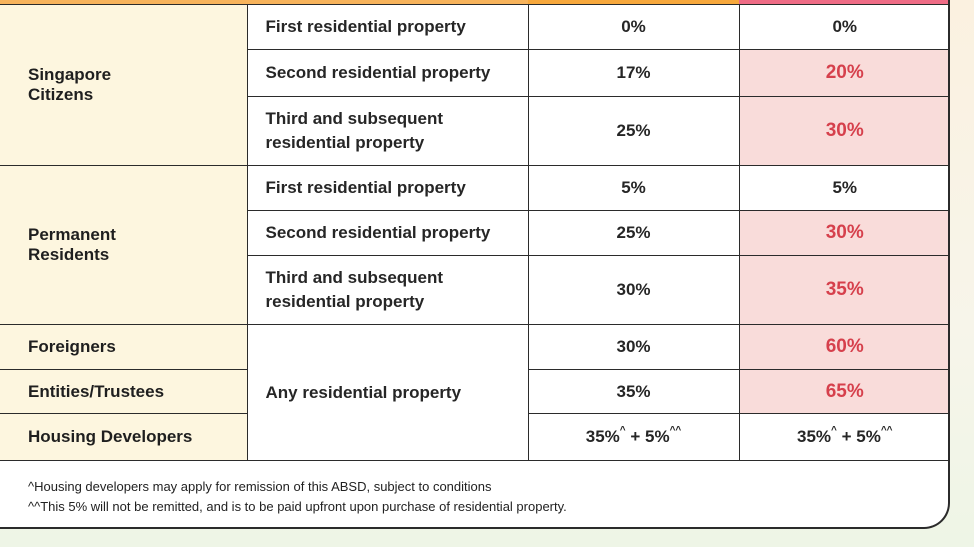 Image resolution: width=974 pixels, height=547 pixels. Describe the element at coordinates (633, 2) in the screenshot. I see `header-strip-middle` at that location.